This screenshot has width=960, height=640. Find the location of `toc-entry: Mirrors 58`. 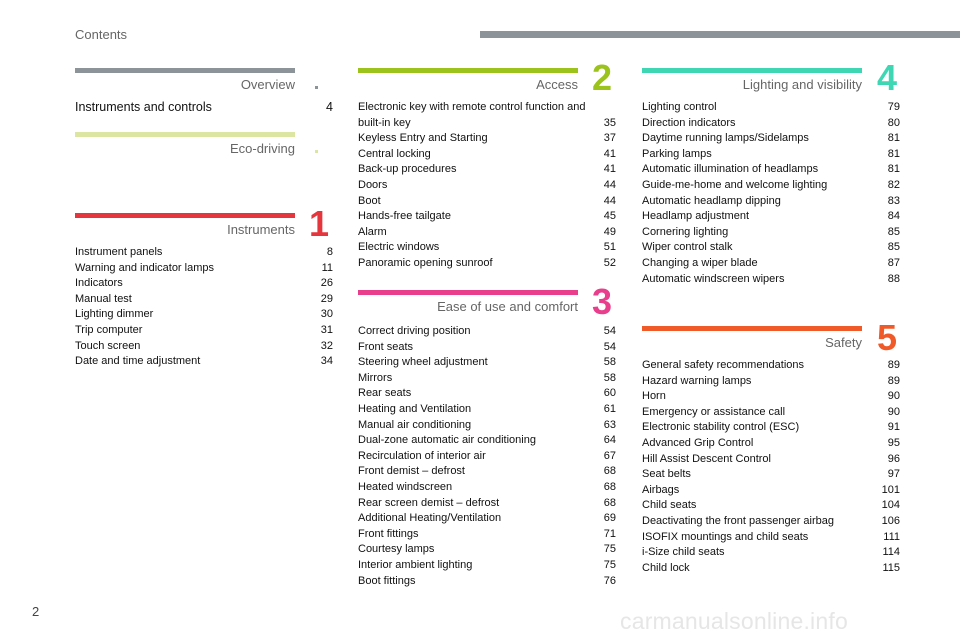

toc-entry: Mirrors 58 is located at coordinates (487, 379).